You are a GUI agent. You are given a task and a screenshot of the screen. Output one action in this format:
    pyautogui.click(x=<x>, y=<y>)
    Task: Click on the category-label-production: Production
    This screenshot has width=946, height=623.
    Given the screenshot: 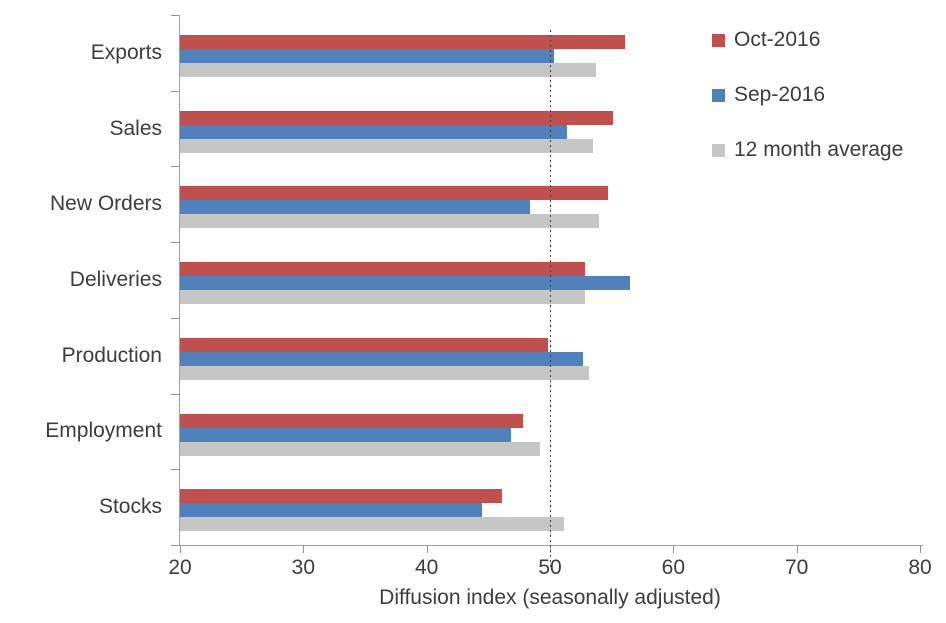 What is the action you would take?
    pyautogui.click(x=111, y=355)
    